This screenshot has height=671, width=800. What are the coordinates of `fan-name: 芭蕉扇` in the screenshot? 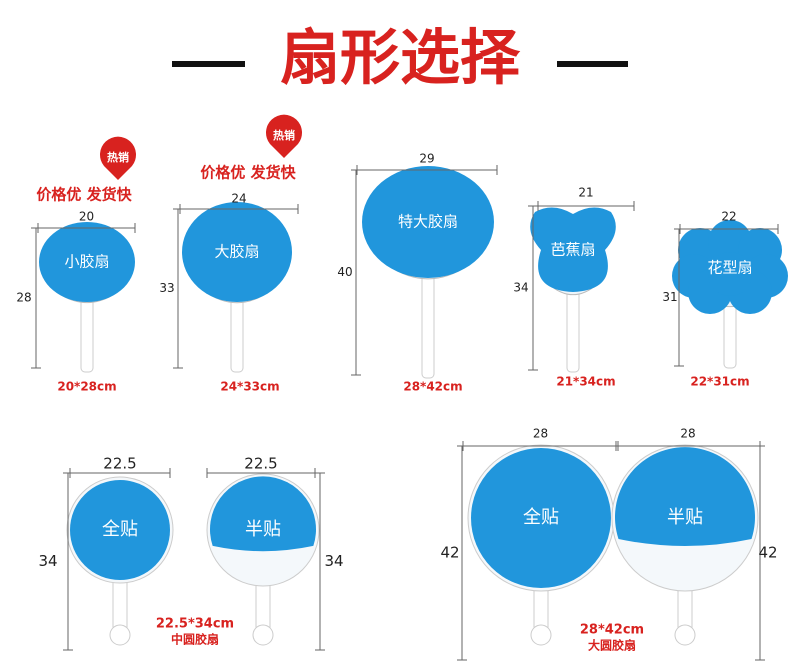 It's located at (572, 250).